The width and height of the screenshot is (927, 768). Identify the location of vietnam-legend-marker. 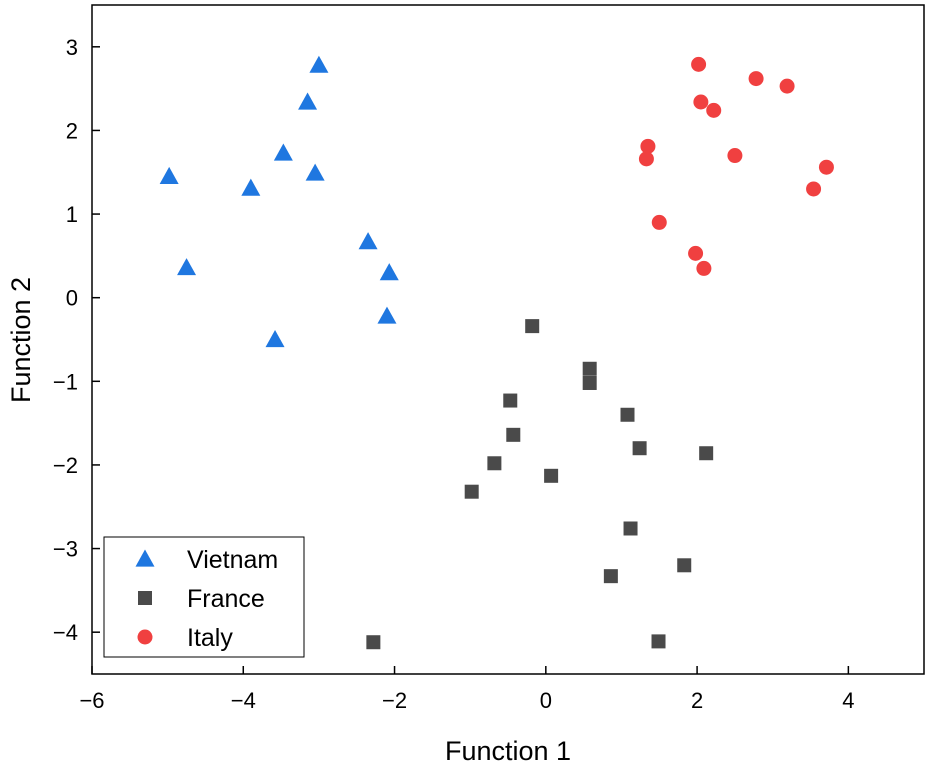
(145, 558).